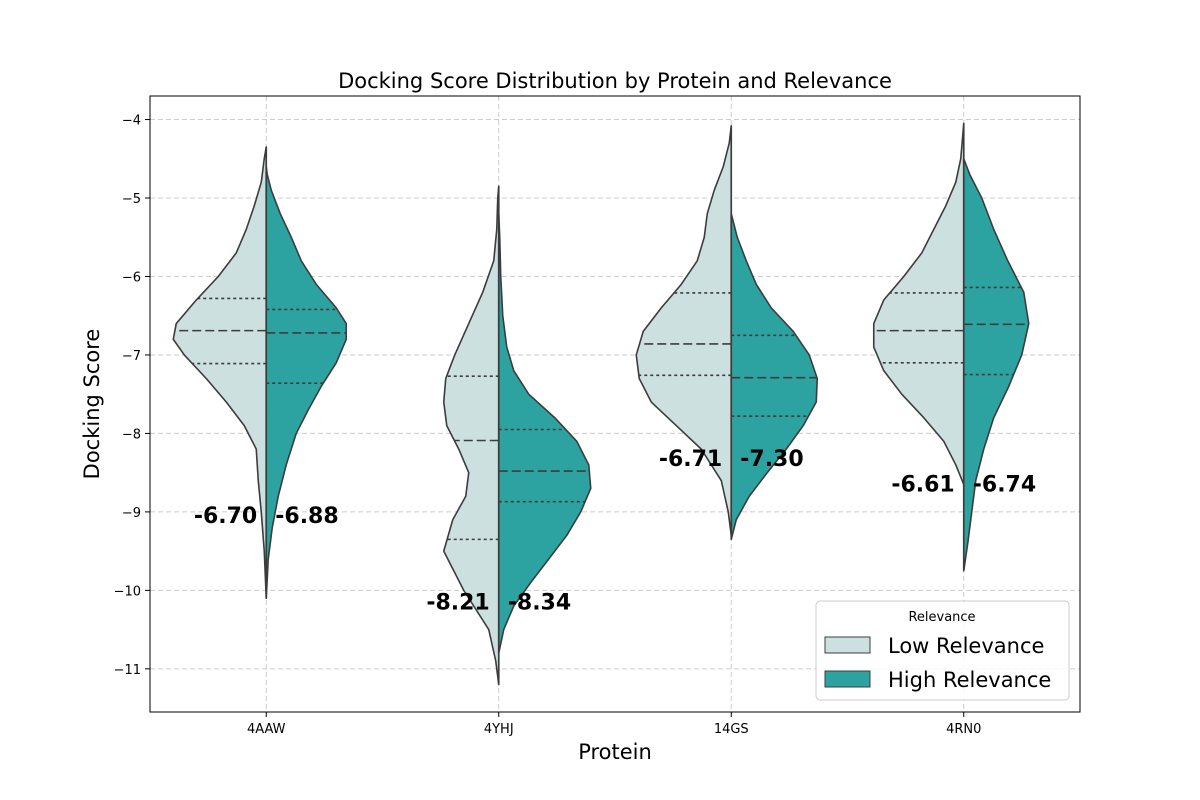 Image resolution: width=1200 pixels, height=800 pixels. I want to click on mean-label-high-relevance-4aaw: -6.88, so click(306, 516).